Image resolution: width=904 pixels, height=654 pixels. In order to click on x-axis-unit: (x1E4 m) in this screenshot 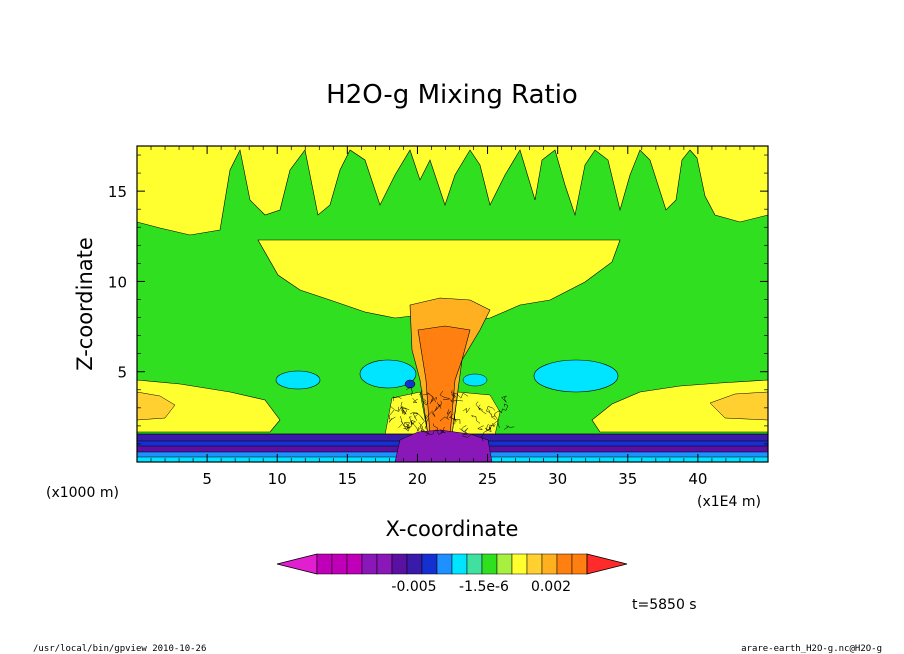, I will do `click(729, 502)`.